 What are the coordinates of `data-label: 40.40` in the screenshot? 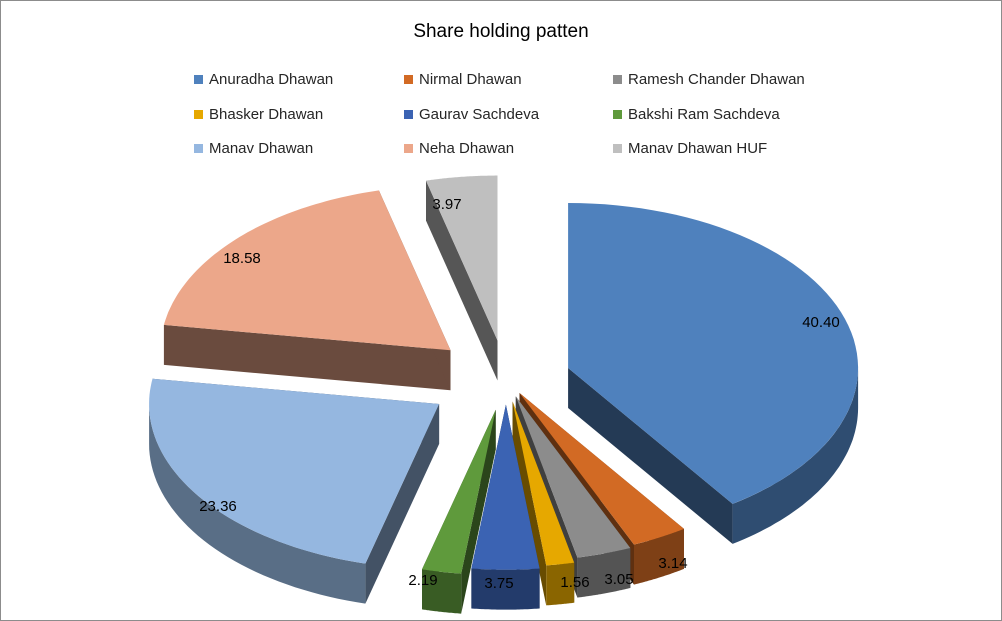 It's located at (821, 322).